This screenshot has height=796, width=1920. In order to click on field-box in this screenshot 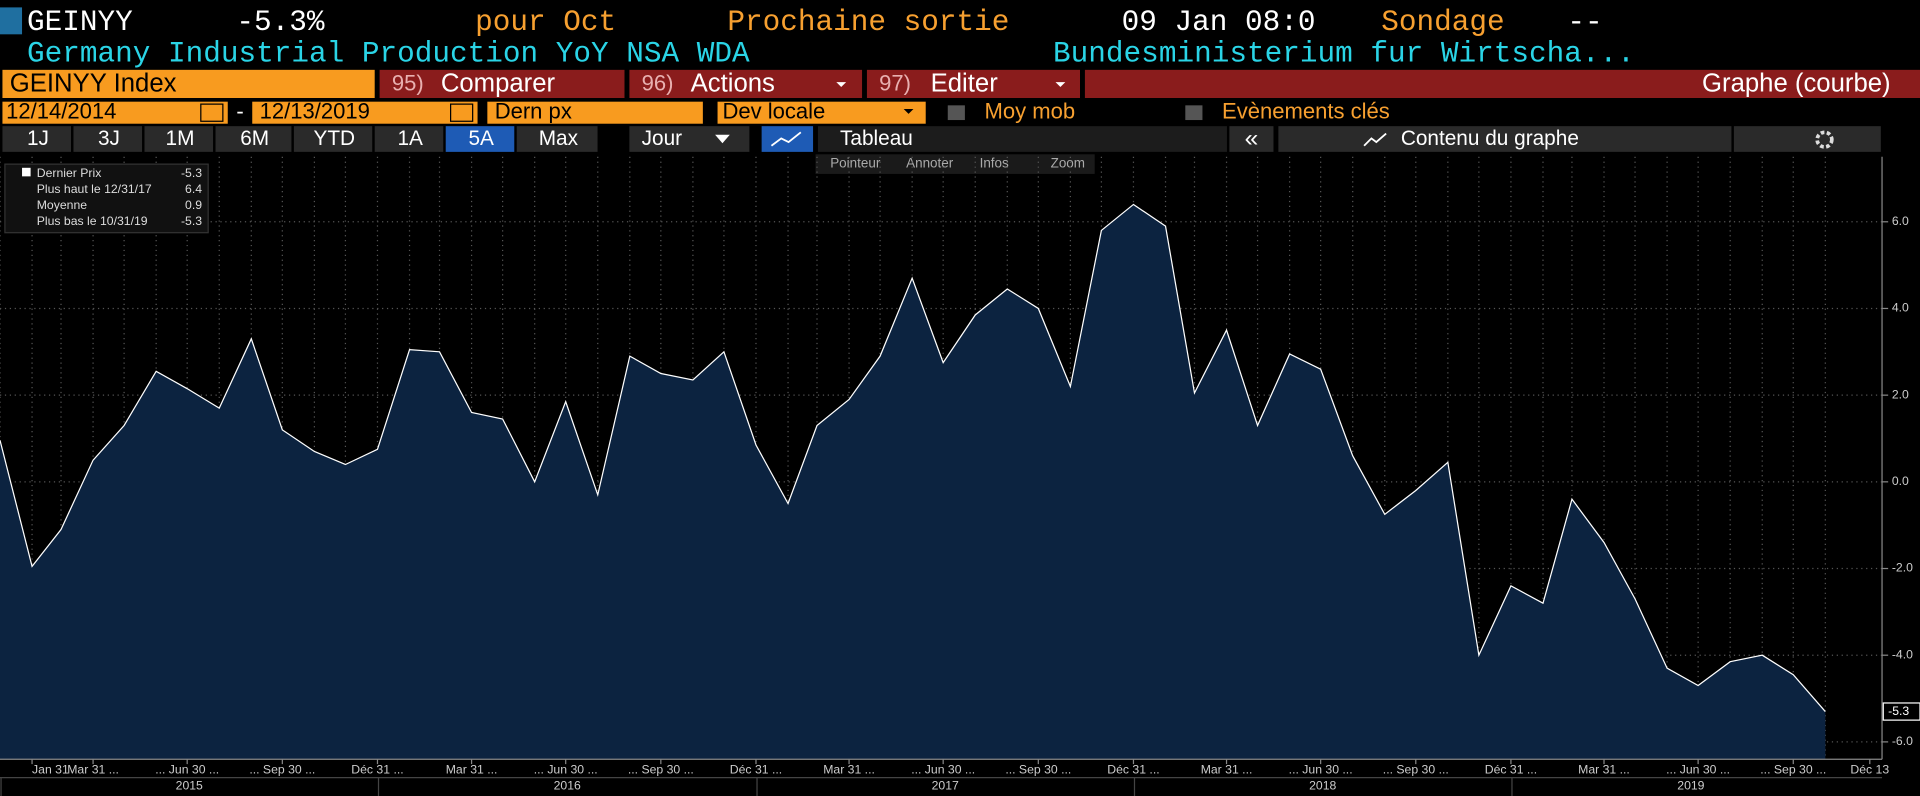, I will do `click(595, 112)`.